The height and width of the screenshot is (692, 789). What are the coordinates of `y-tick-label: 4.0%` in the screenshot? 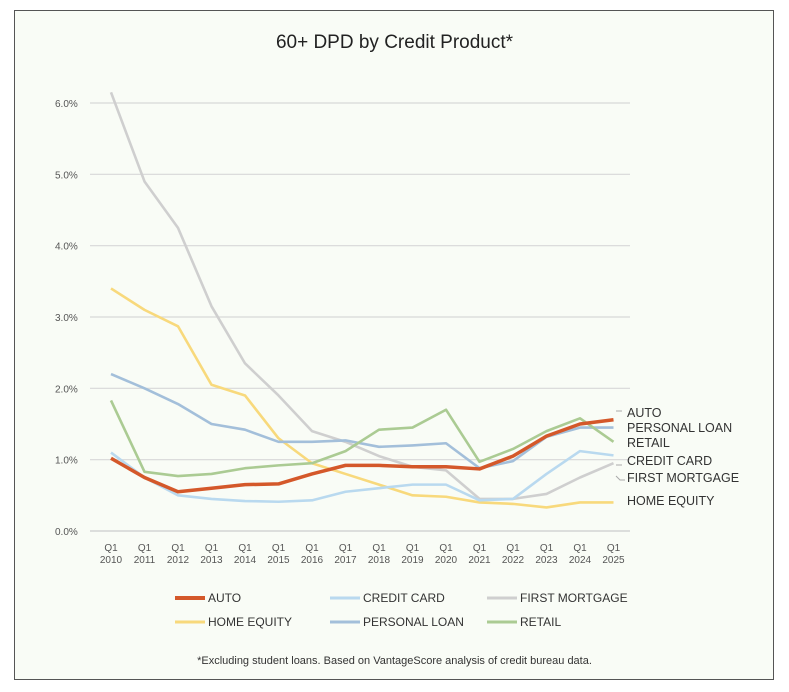 It's located at (66, 247).